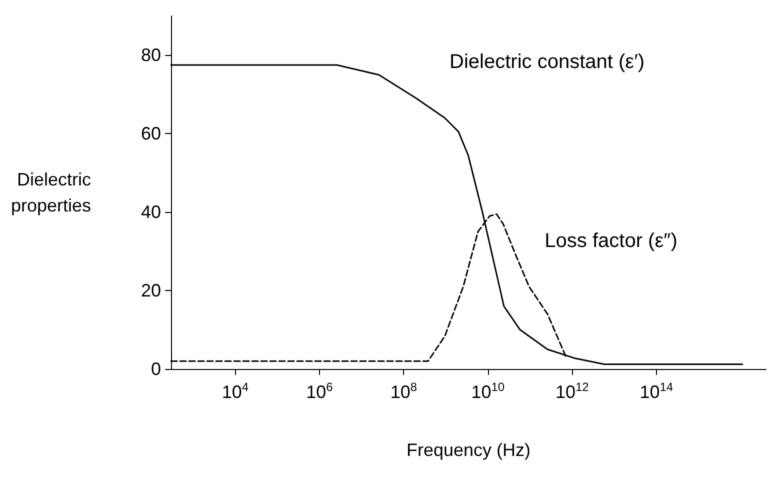 This screenshot has height=478, width=776. Describe the element at coordinates (51, 193) in the screenshot. I see `y-axis-title: Dielectric properties` at that location.